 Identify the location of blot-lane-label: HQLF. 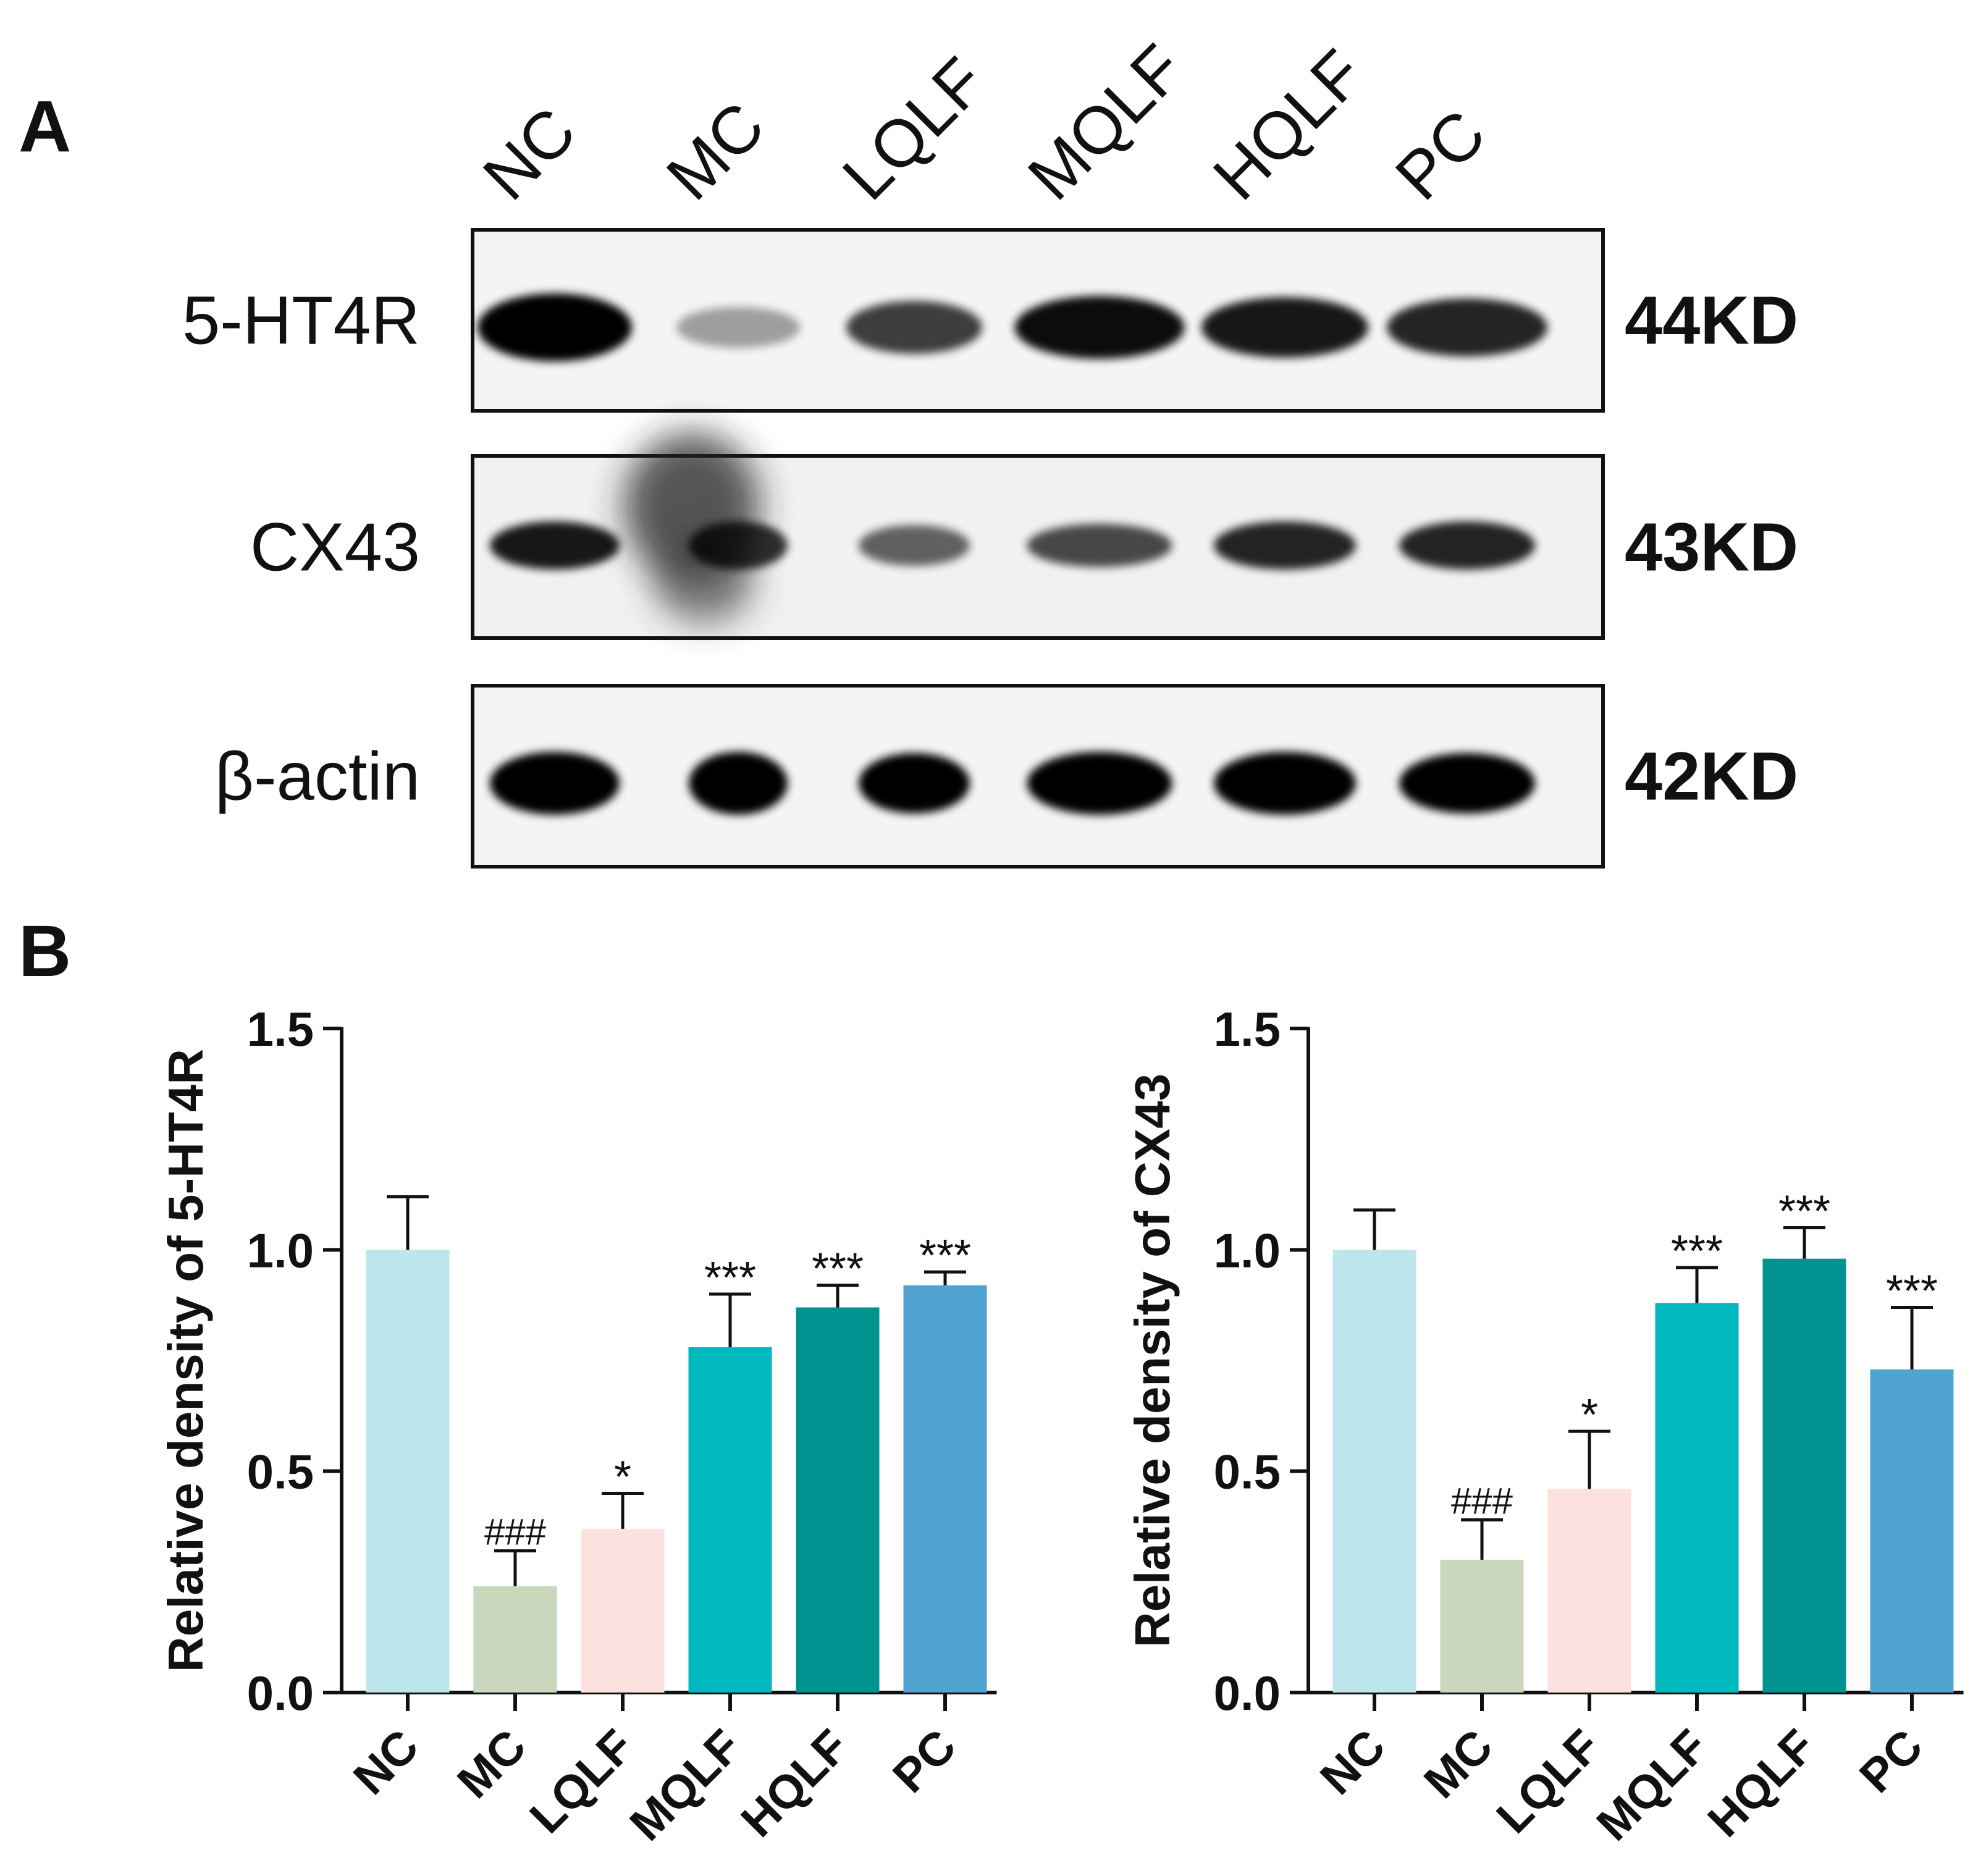
(1288, 124).